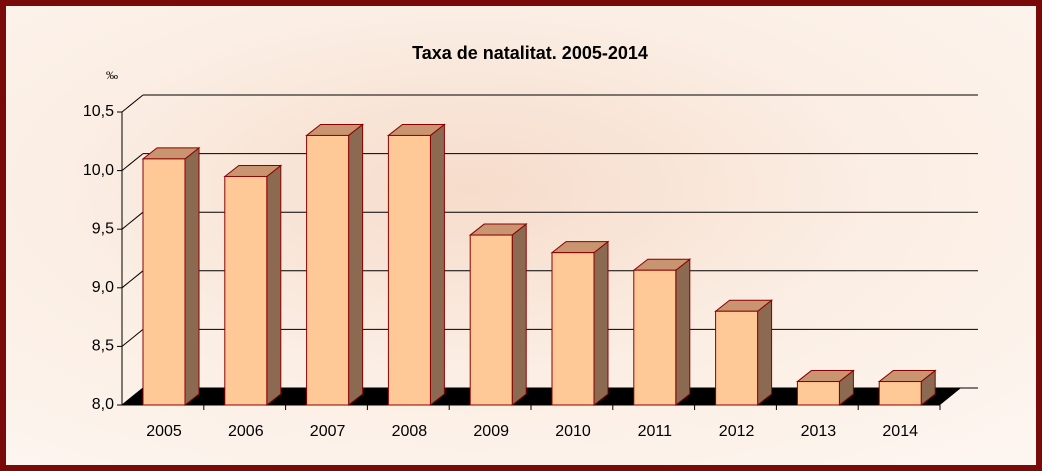 This screenshot has height=471, width=1042. Describe the element at coordinates (655, 431) in the screenshot. I see `x-tick-label: 2011` at that location.